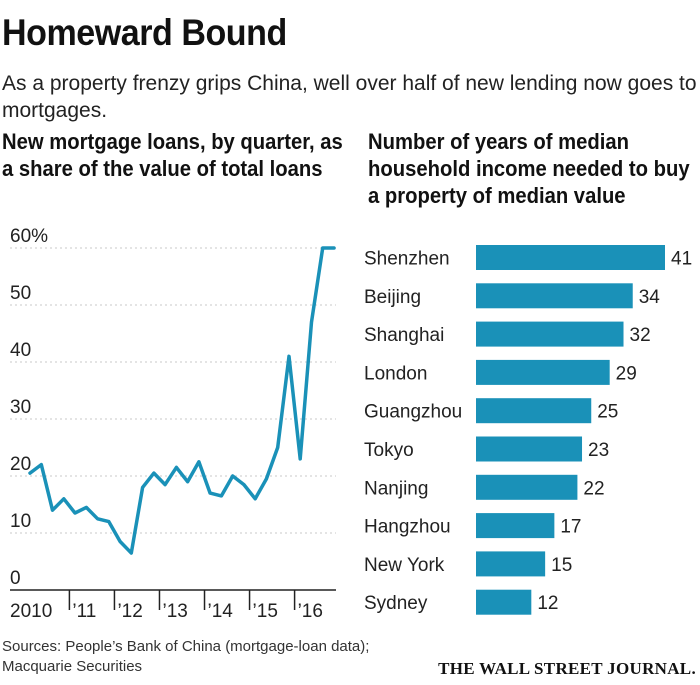  I want to click on x-tick-label: ’16, so click(310, 611).